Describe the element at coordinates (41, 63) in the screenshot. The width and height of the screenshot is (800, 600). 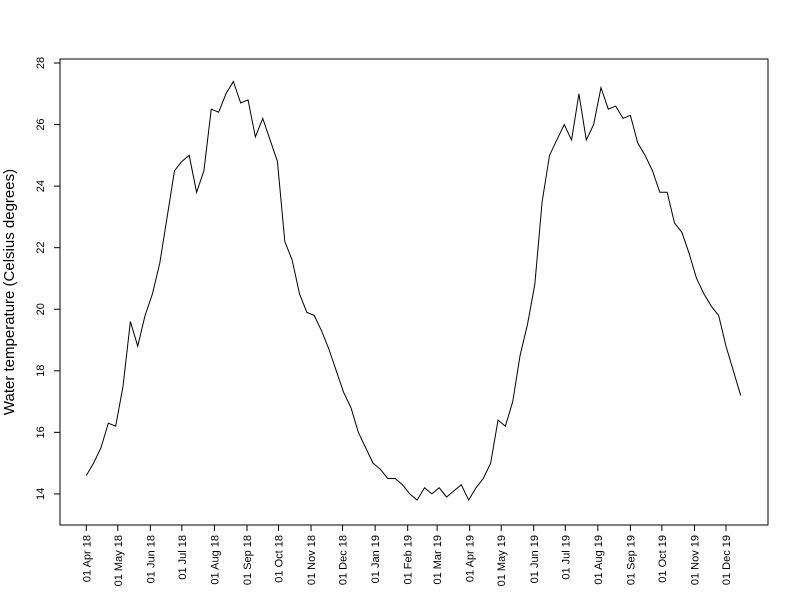
I see `y-tick-label: 28` at that location.